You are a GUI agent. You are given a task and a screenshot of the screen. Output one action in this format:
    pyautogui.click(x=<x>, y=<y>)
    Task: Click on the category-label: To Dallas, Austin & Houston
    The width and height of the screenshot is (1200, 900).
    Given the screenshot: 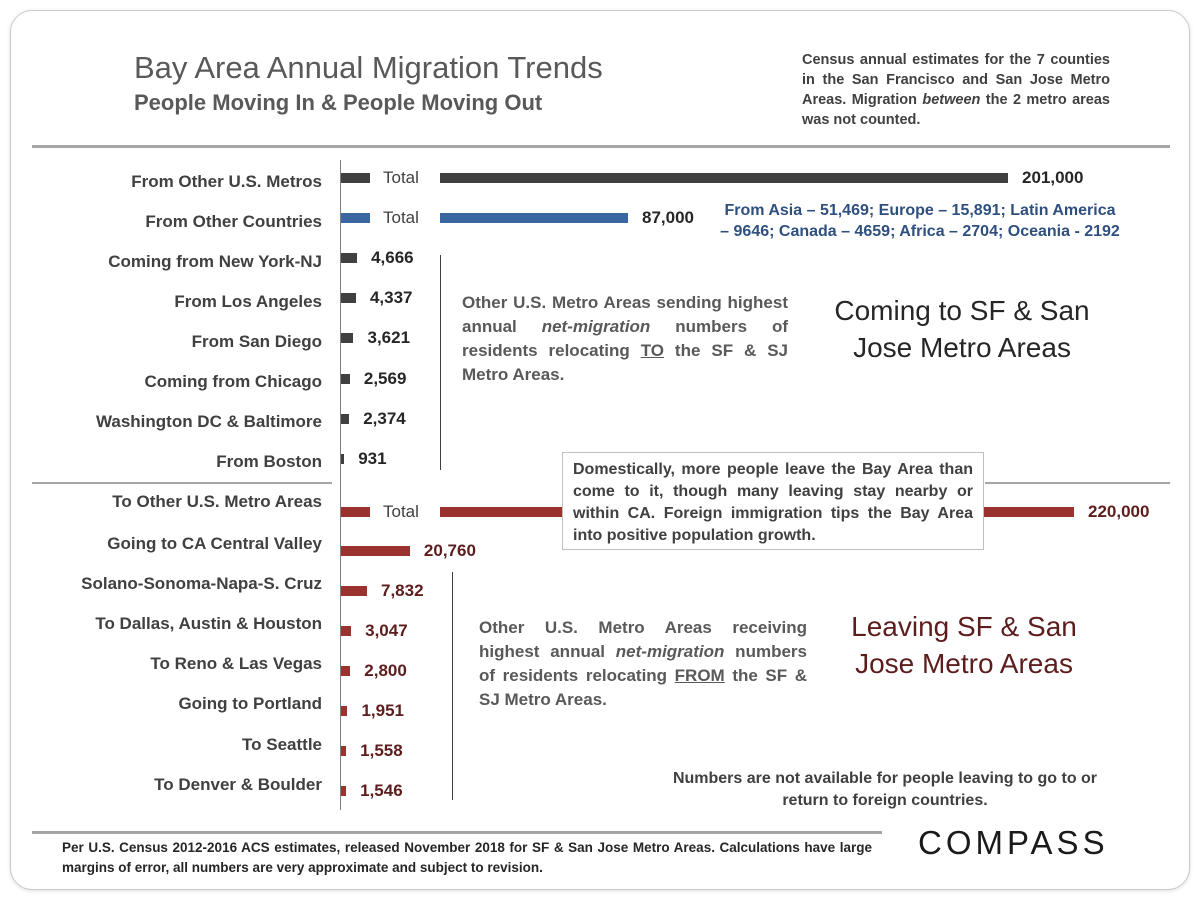 What is the action you would take?
    pyautogui.click(x=208, y=623)
    